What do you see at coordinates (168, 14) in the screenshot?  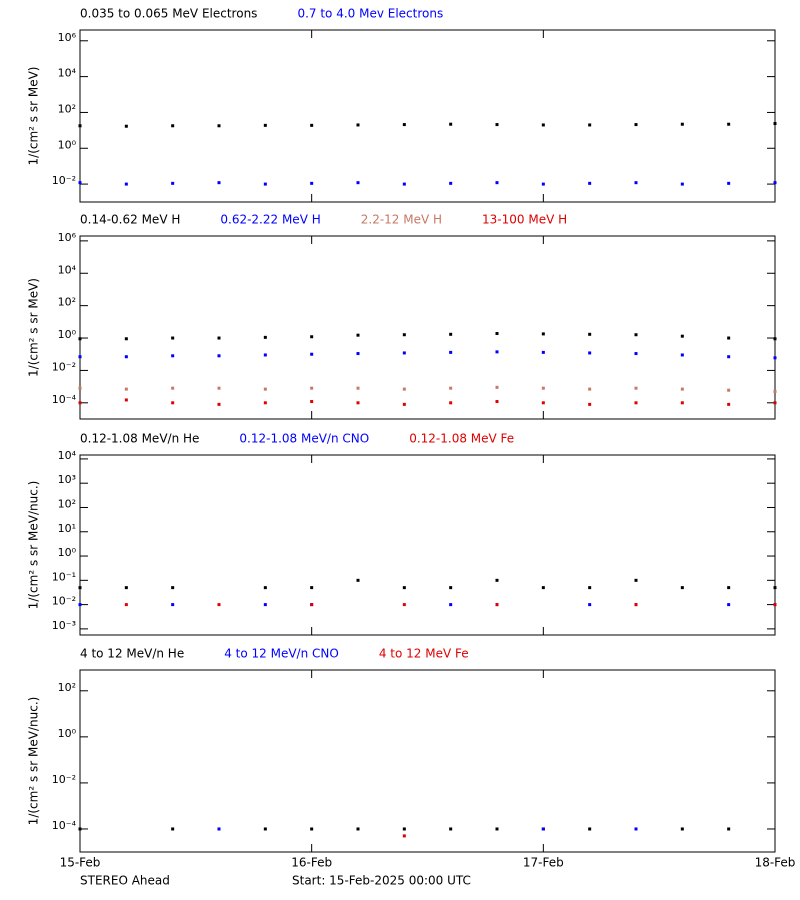 I see `legend-entry: 0.035 to 0.065 MeV Electrons` at bounding box center [168, 14].